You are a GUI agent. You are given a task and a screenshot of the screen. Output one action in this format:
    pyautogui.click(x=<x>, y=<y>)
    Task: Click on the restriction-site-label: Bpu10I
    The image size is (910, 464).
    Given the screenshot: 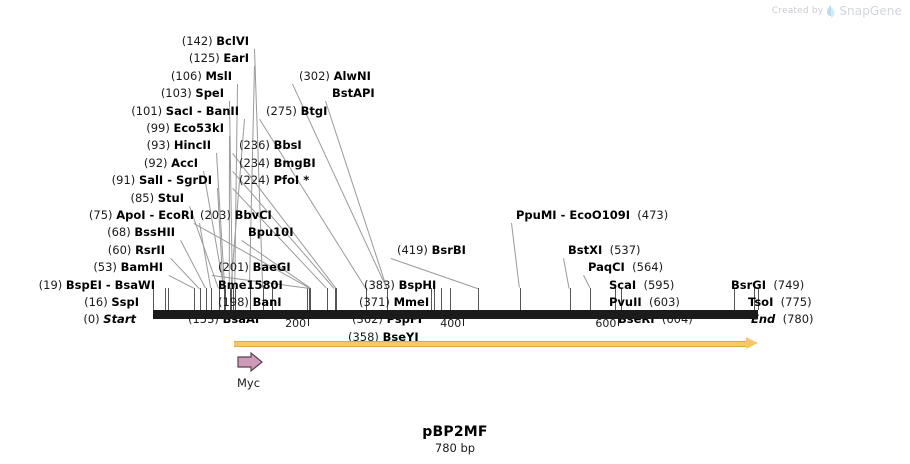 What is the action you would take?
    pyautogui.click(x=270, y=232)
    